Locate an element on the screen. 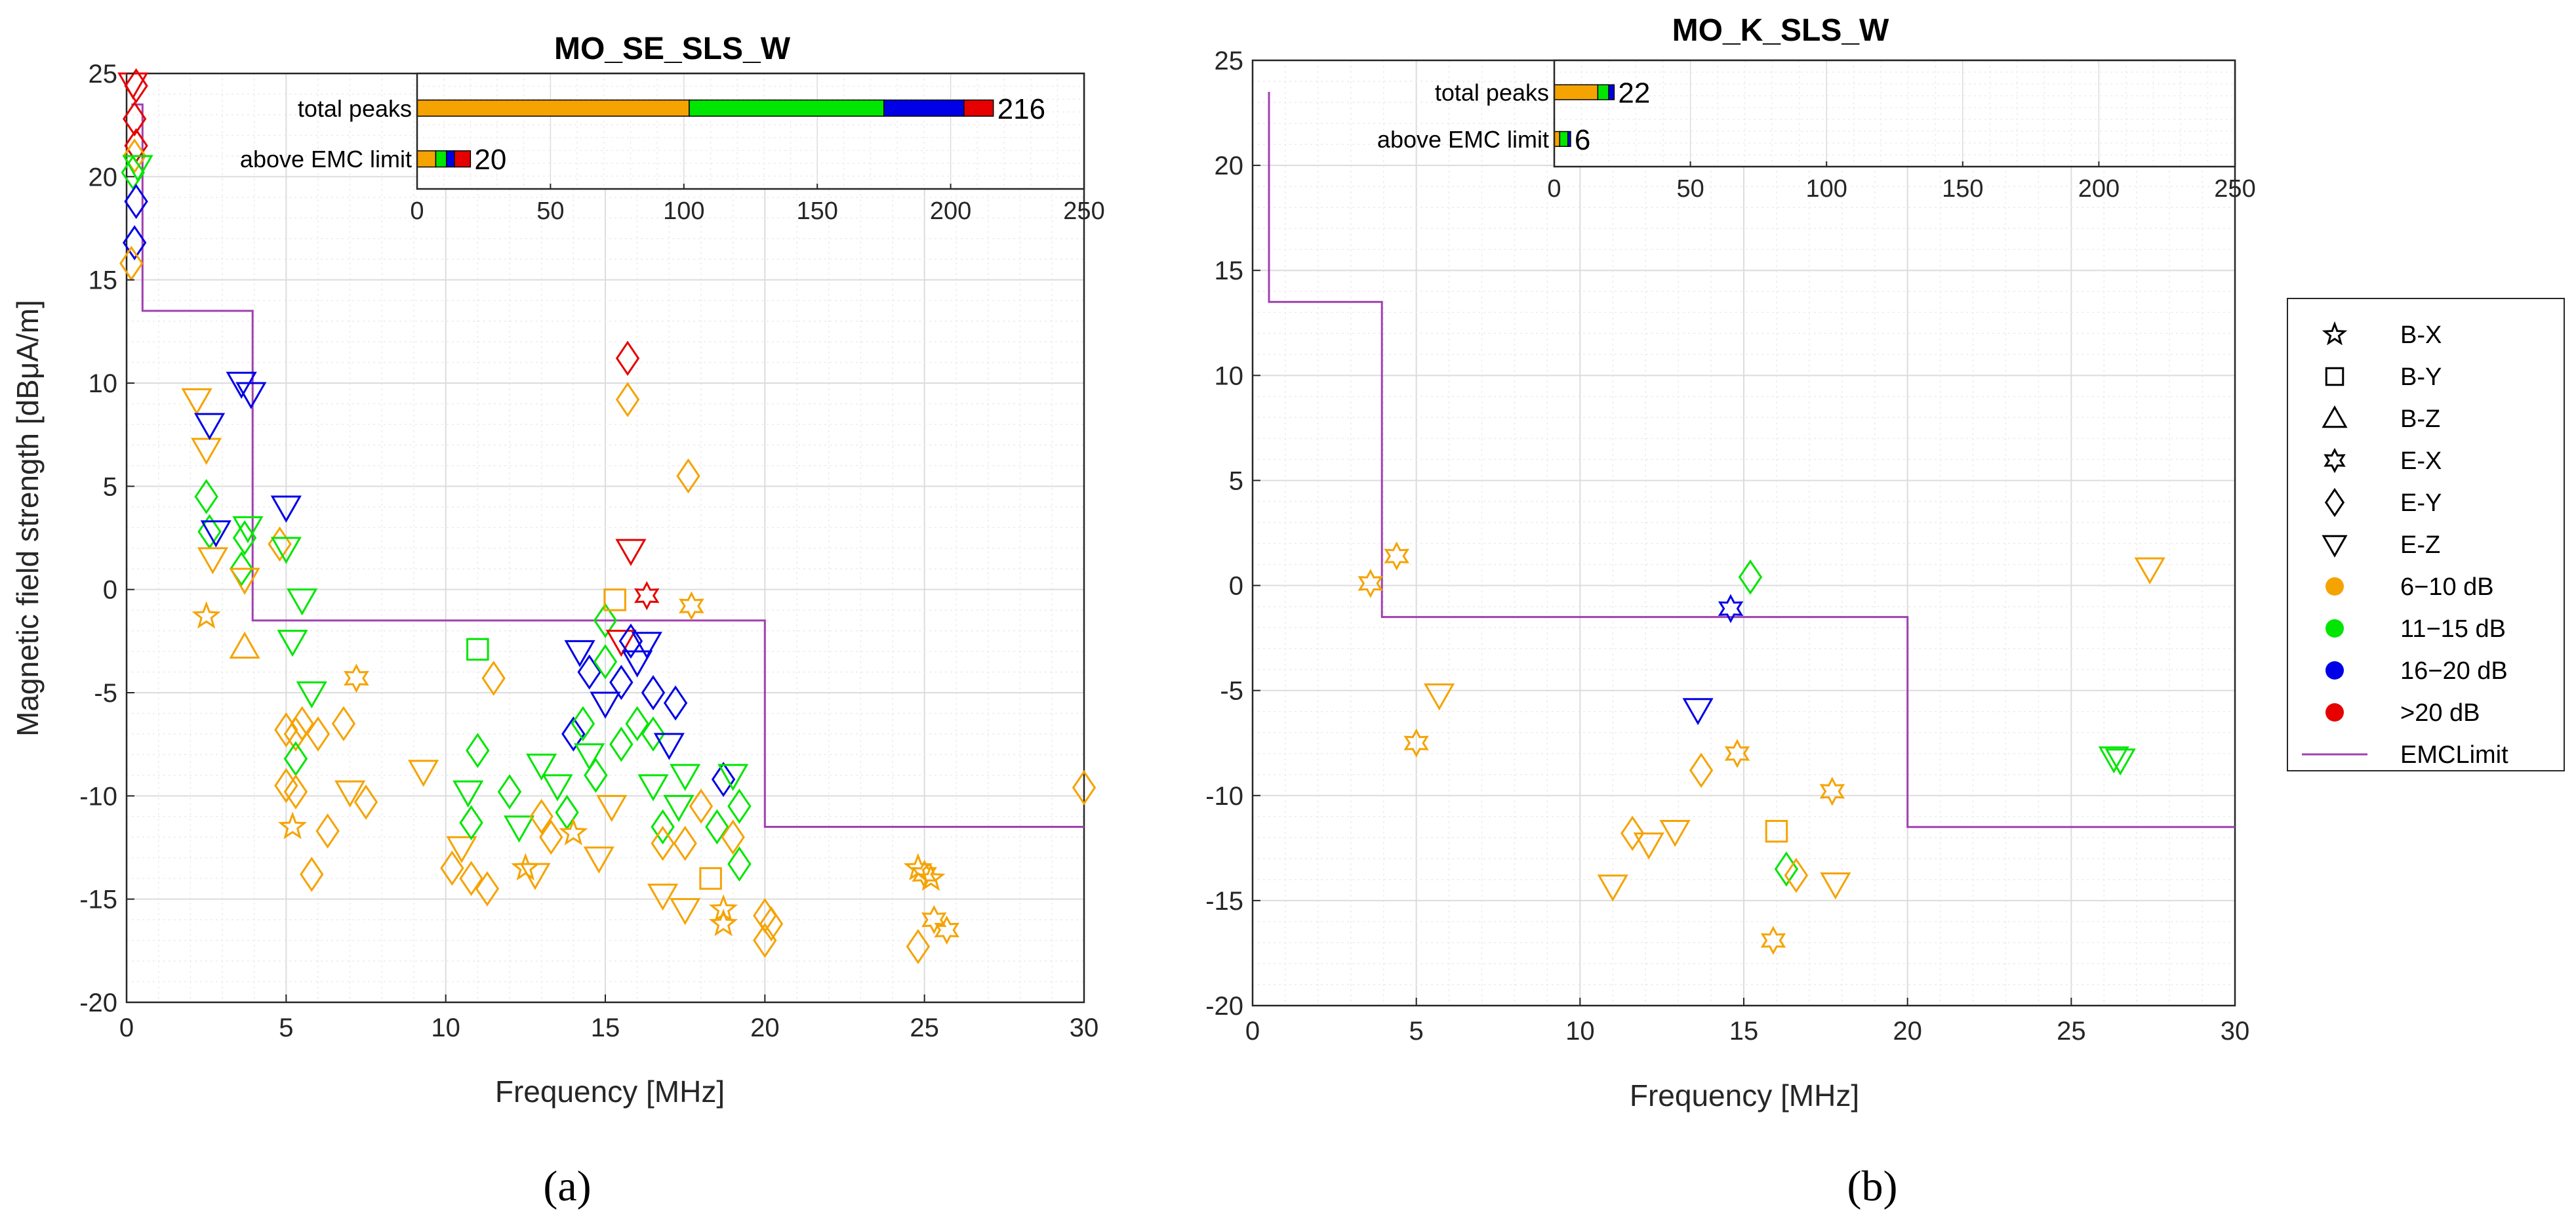 The height and width of the screenshot is (1226, 2576). chart-a-inset-tick-label: 250 is located at coordinates (1083, 211).